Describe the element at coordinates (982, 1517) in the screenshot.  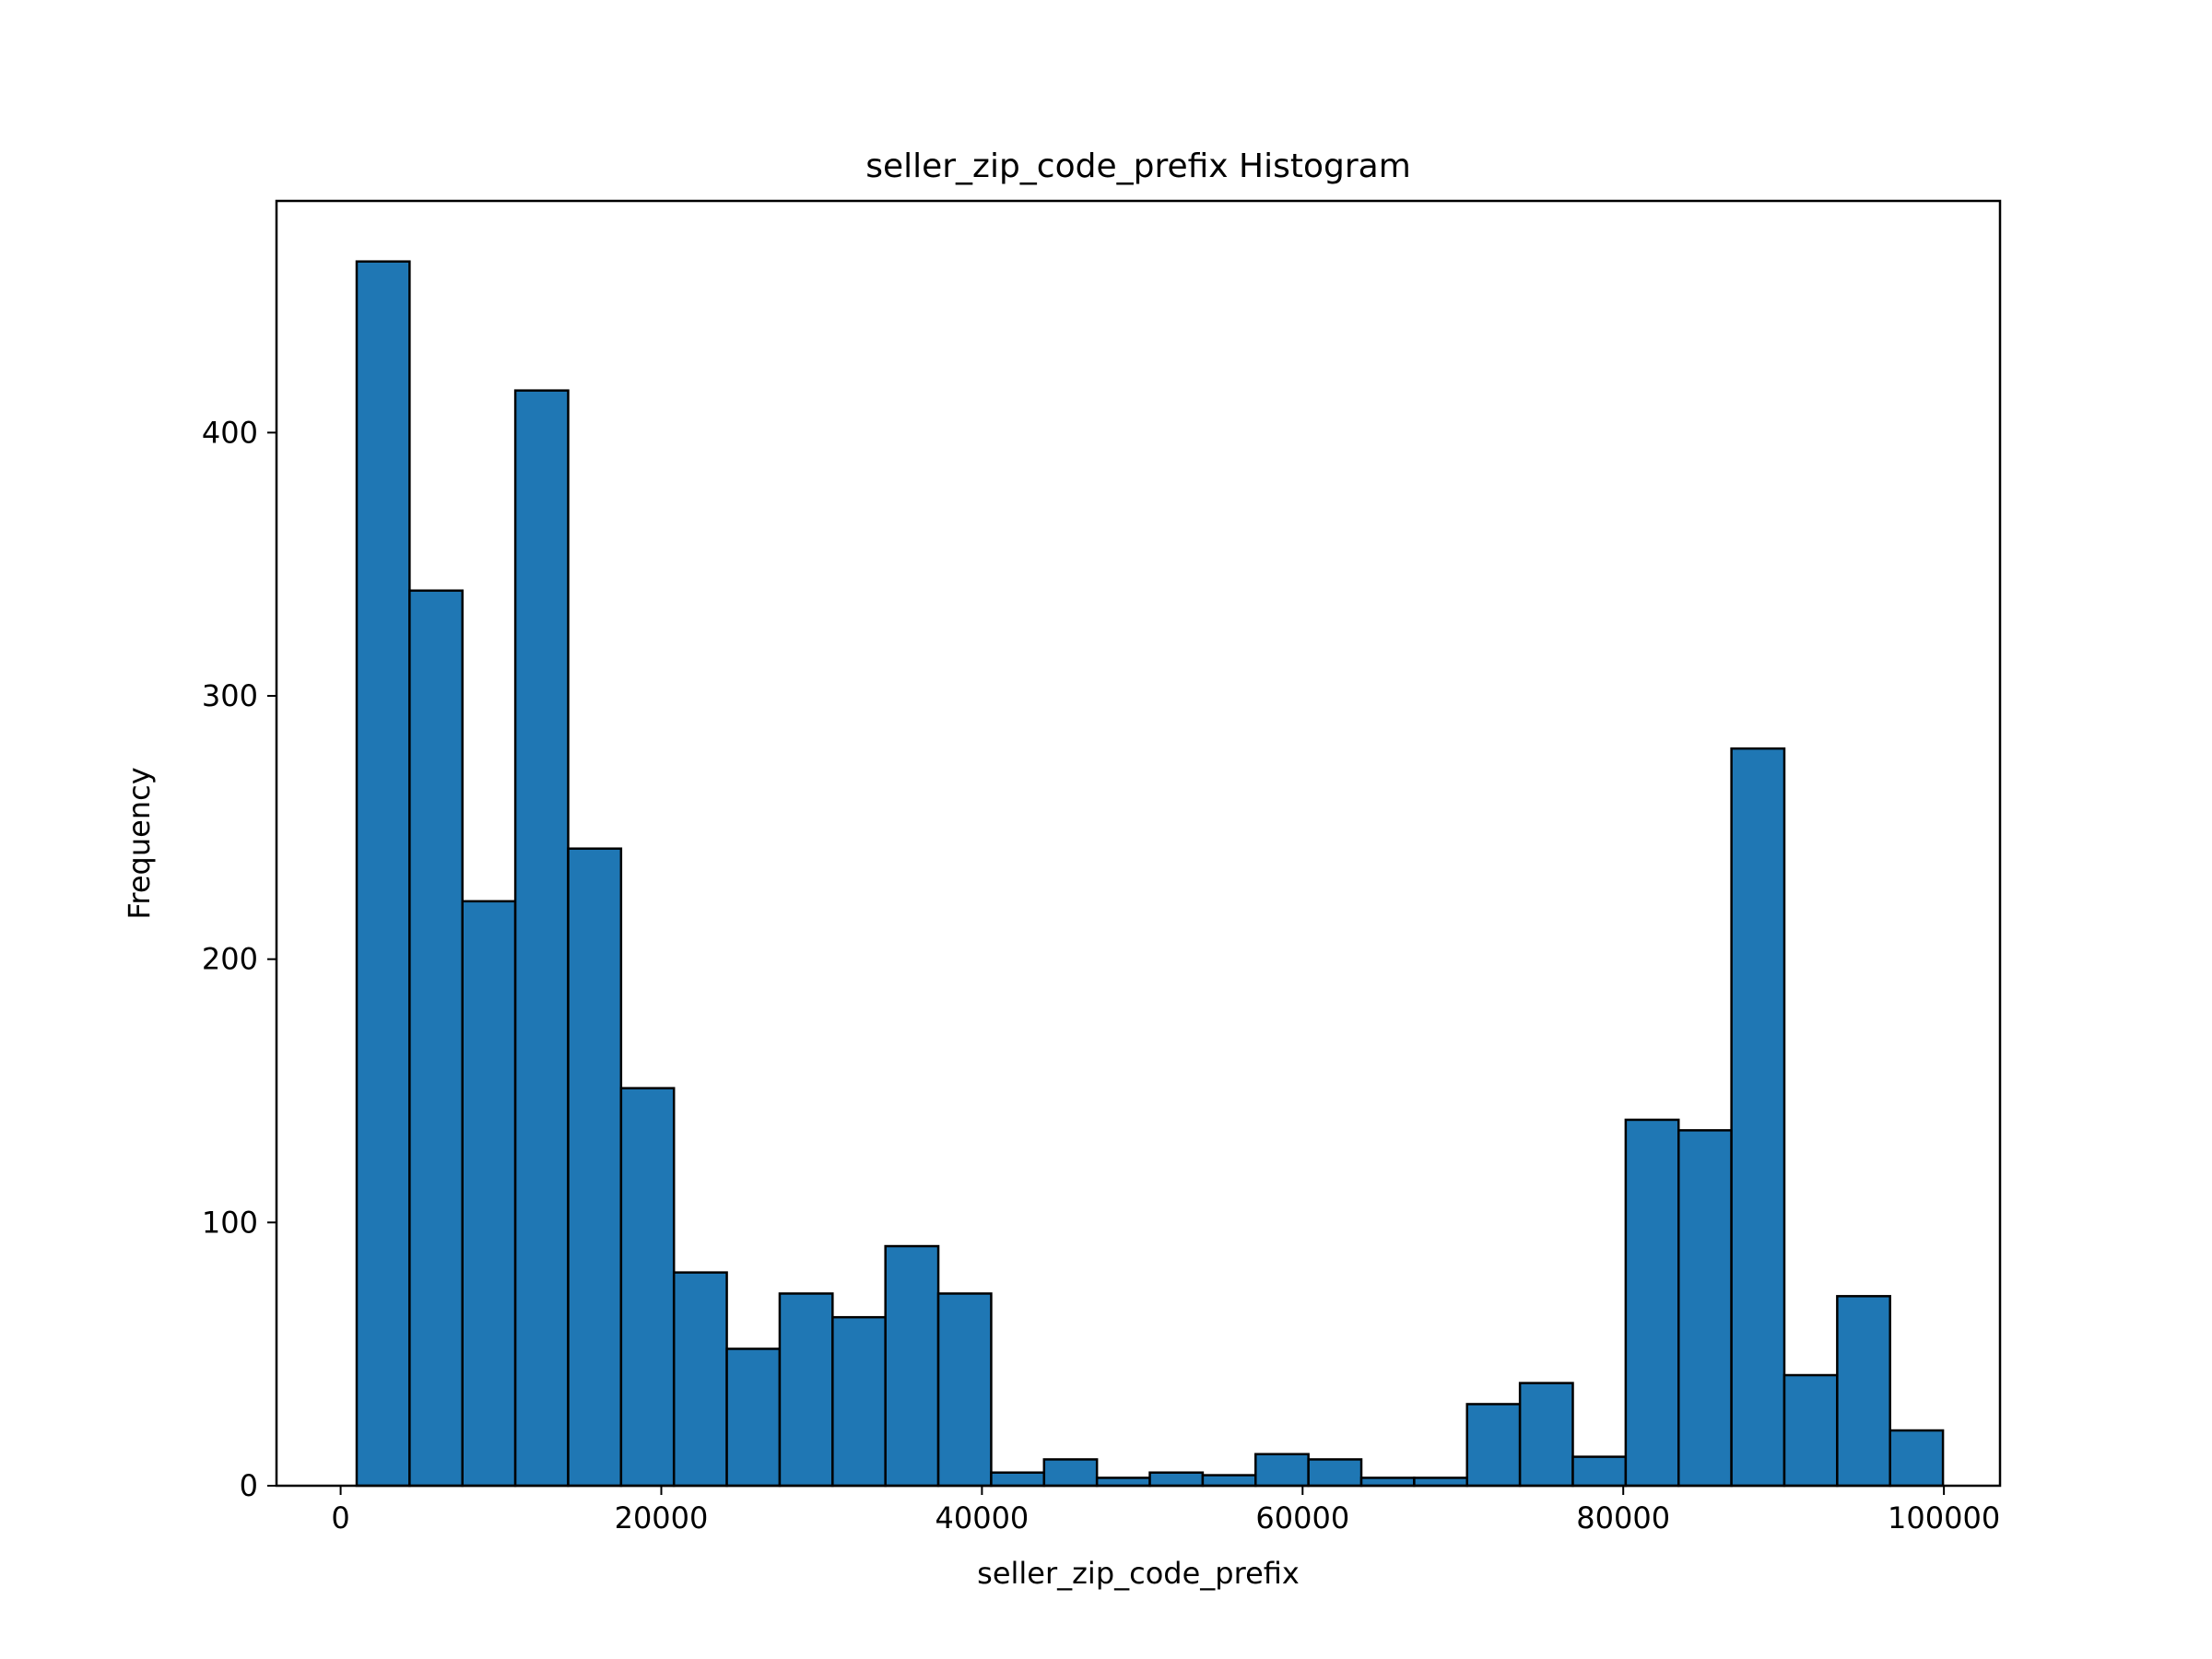
I see `x-tick-label: 40000` at that location.